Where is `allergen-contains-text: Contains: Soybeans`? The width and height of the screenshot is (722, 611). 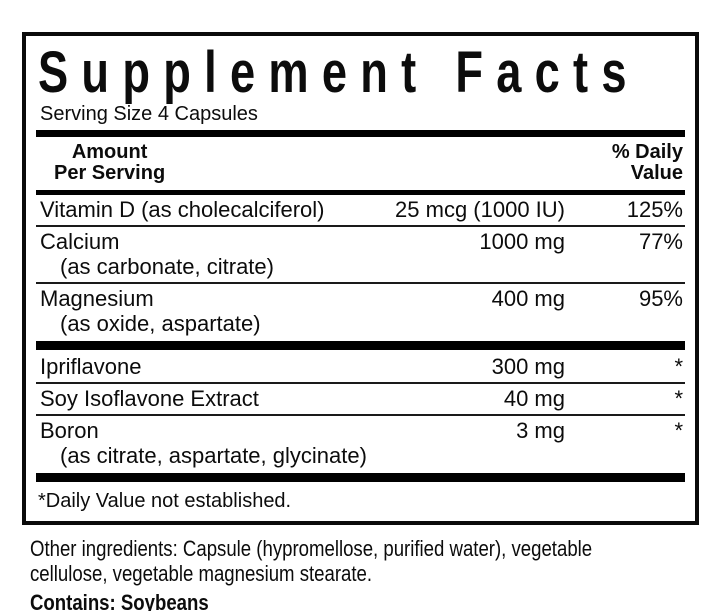 allergen-contains-text: Contains: Soybeans is located at coordinates (119, 600).